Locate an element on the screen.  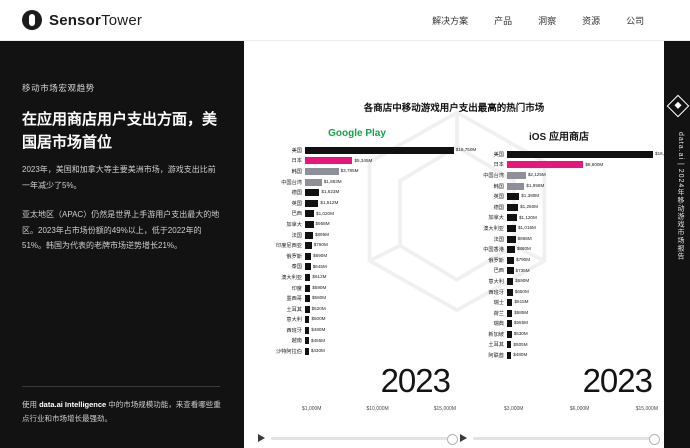
bar-value-label: $1,512M is located at coordinates (329, 202).